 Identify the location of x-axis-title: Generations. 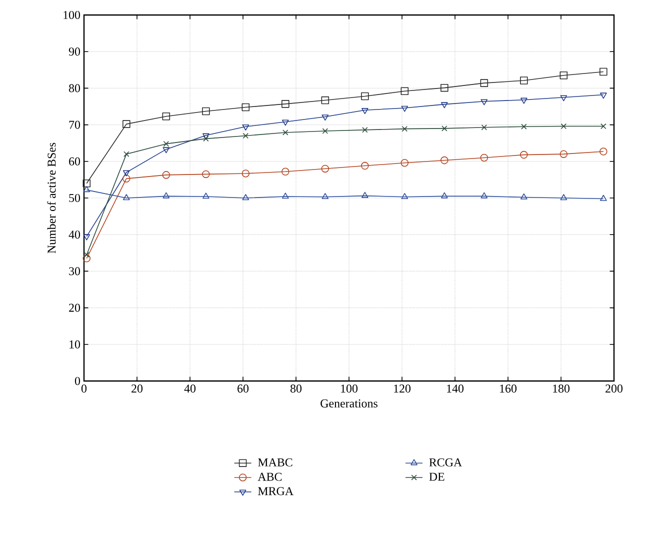
(349, 403).